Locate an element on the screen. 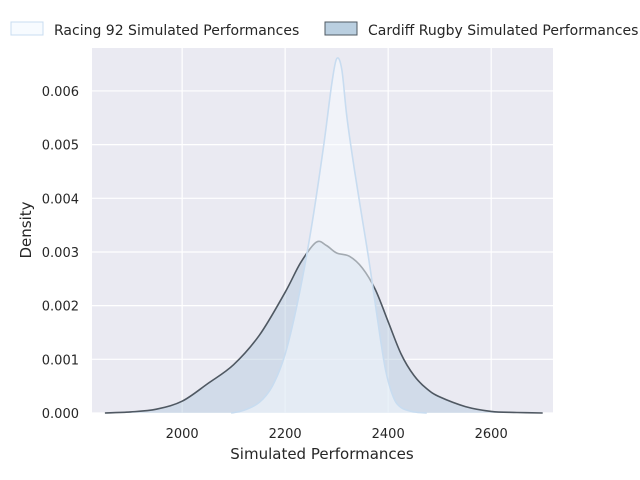  y-tick-label-0.001: 0.001 is located at coordinates (60, 360).